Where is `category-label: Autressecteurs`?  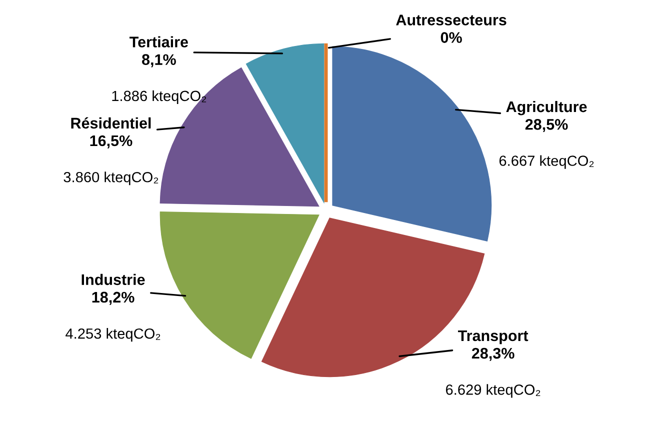
category-label: Autressecteurs is located at coordinates (451, 20).